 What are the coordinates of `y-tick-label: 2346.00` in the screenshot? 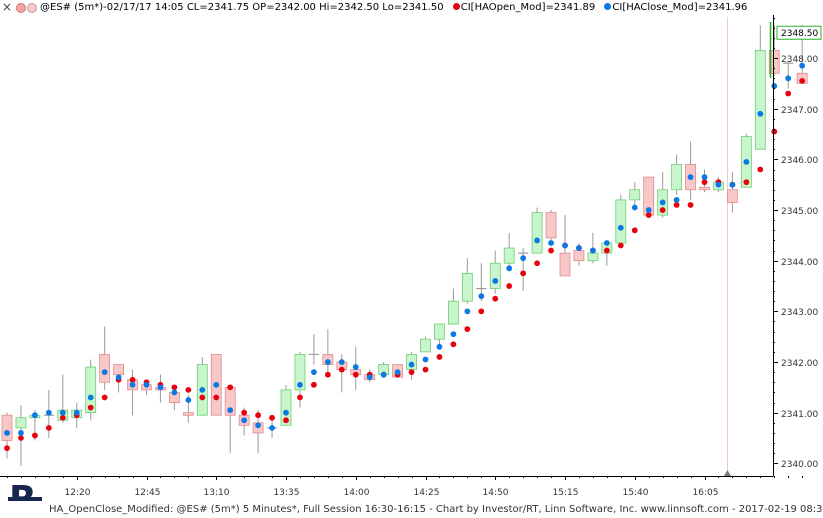 It's located at (799, 161).